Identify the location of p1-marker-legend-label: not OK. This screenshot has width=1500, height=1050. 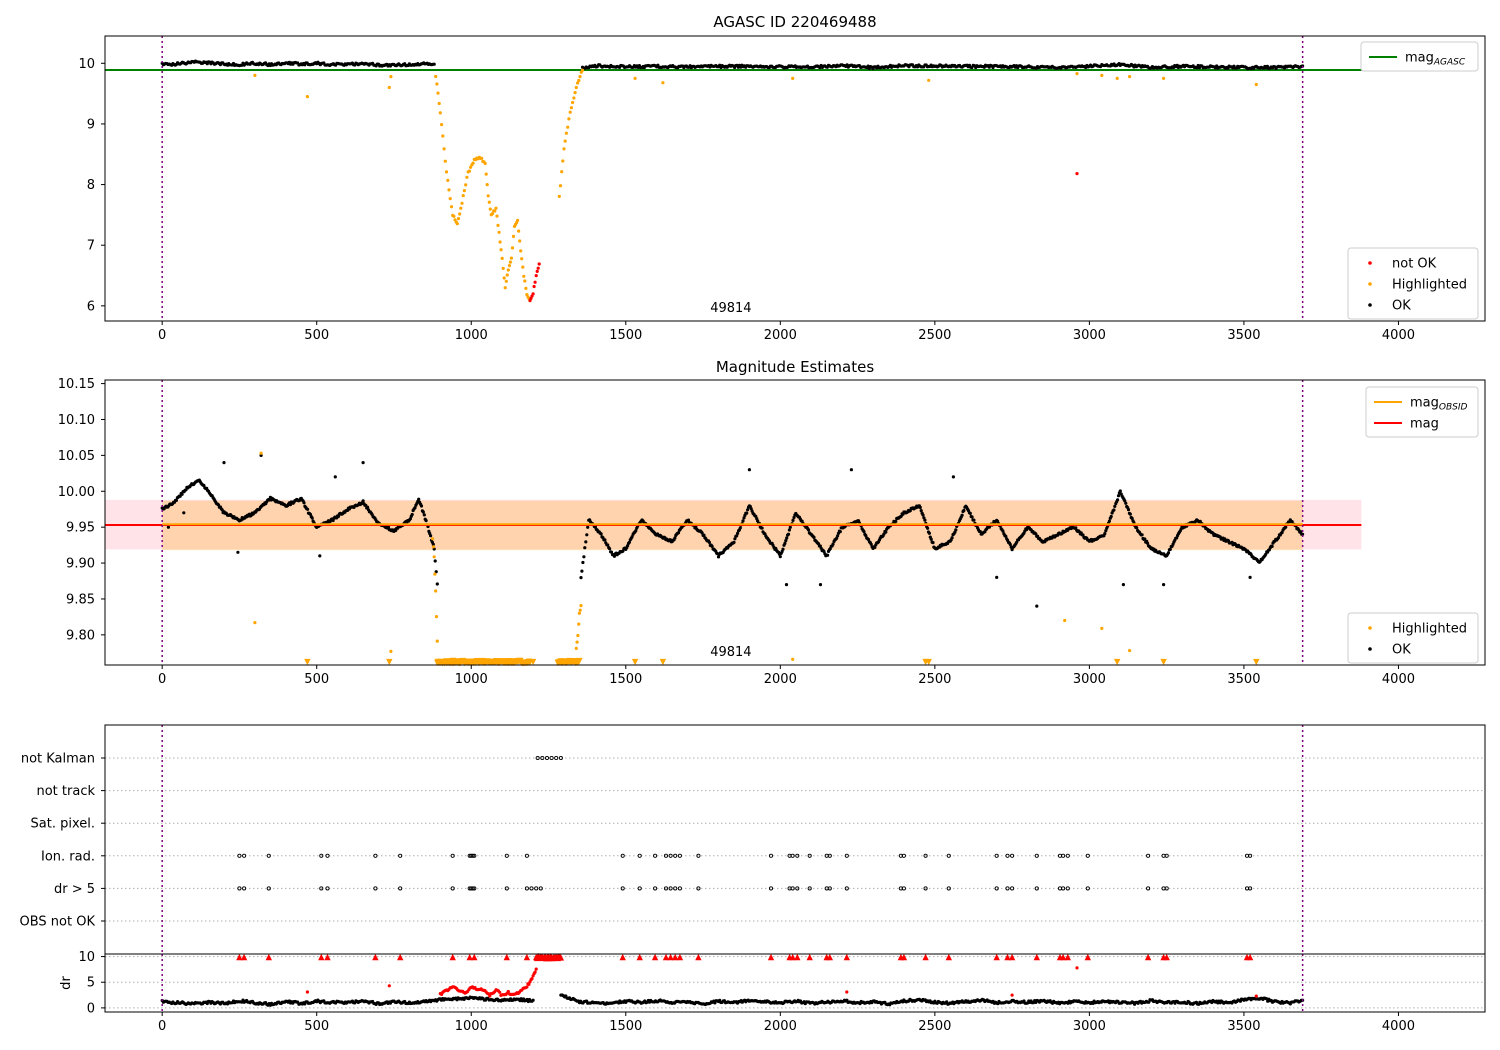
(1414, 264).